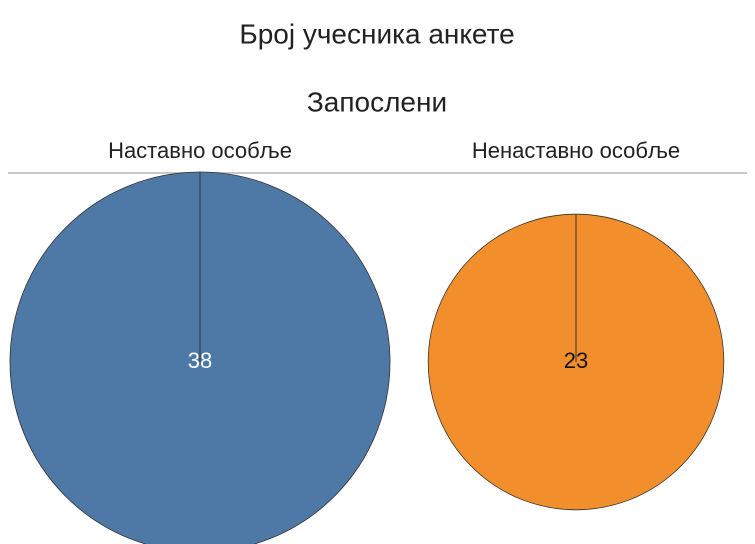  I want to click on value-label: 38, so click(200, 360).